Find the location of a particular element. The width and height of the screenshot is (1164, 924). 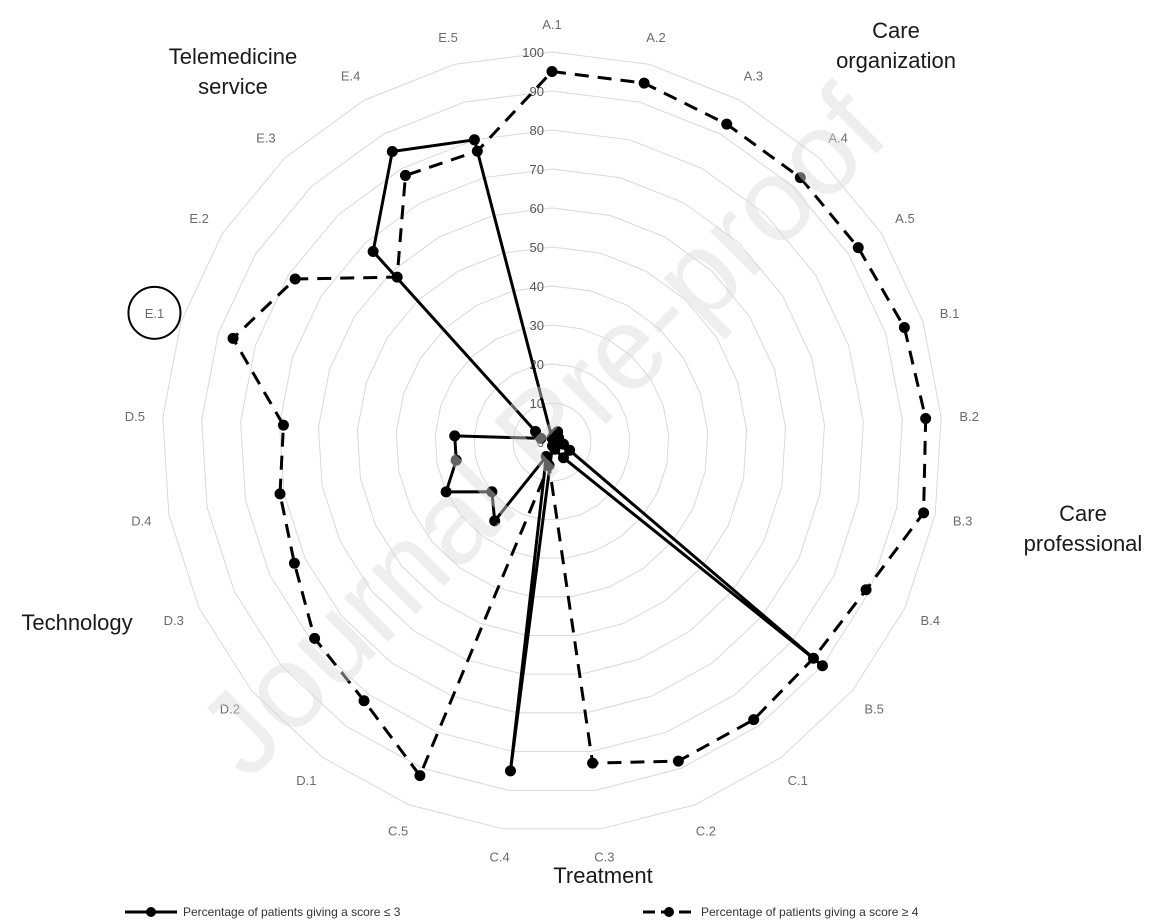

axis-label-e-1: E.1 is located at coordinates (155, 313).